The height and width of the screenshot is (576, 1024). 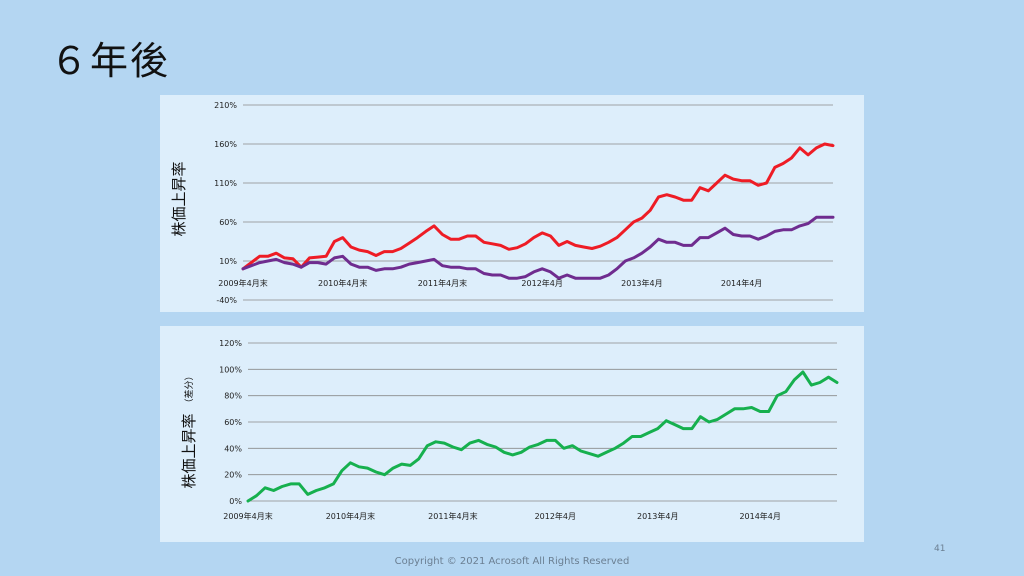 What do you see at coordinates (233, 396) in the screenshot?
I see `y-tick-label: 80%` at bounding box center [233, 396].